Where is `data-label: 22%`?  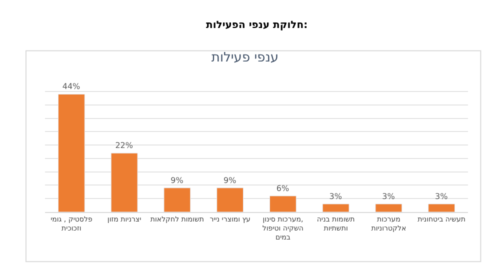 data-label: 22% is located at coordinates (124, 145).